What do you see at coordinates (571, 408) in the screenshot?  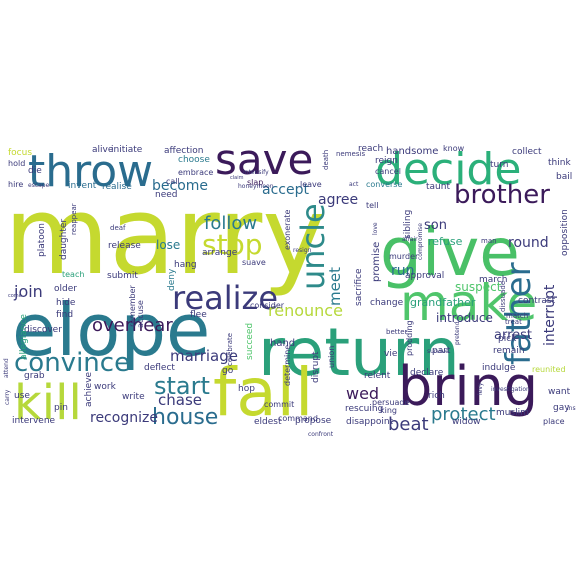 I see `word-insult: insult` at bounding box center [571, 408].